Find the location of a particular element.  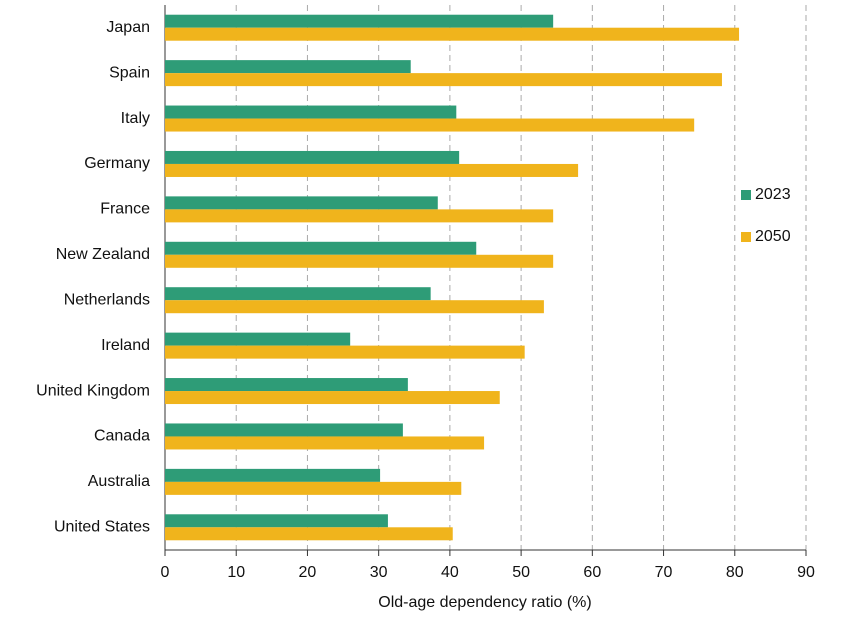

x-tick-label: 50 is located at coordinates (521, 572).